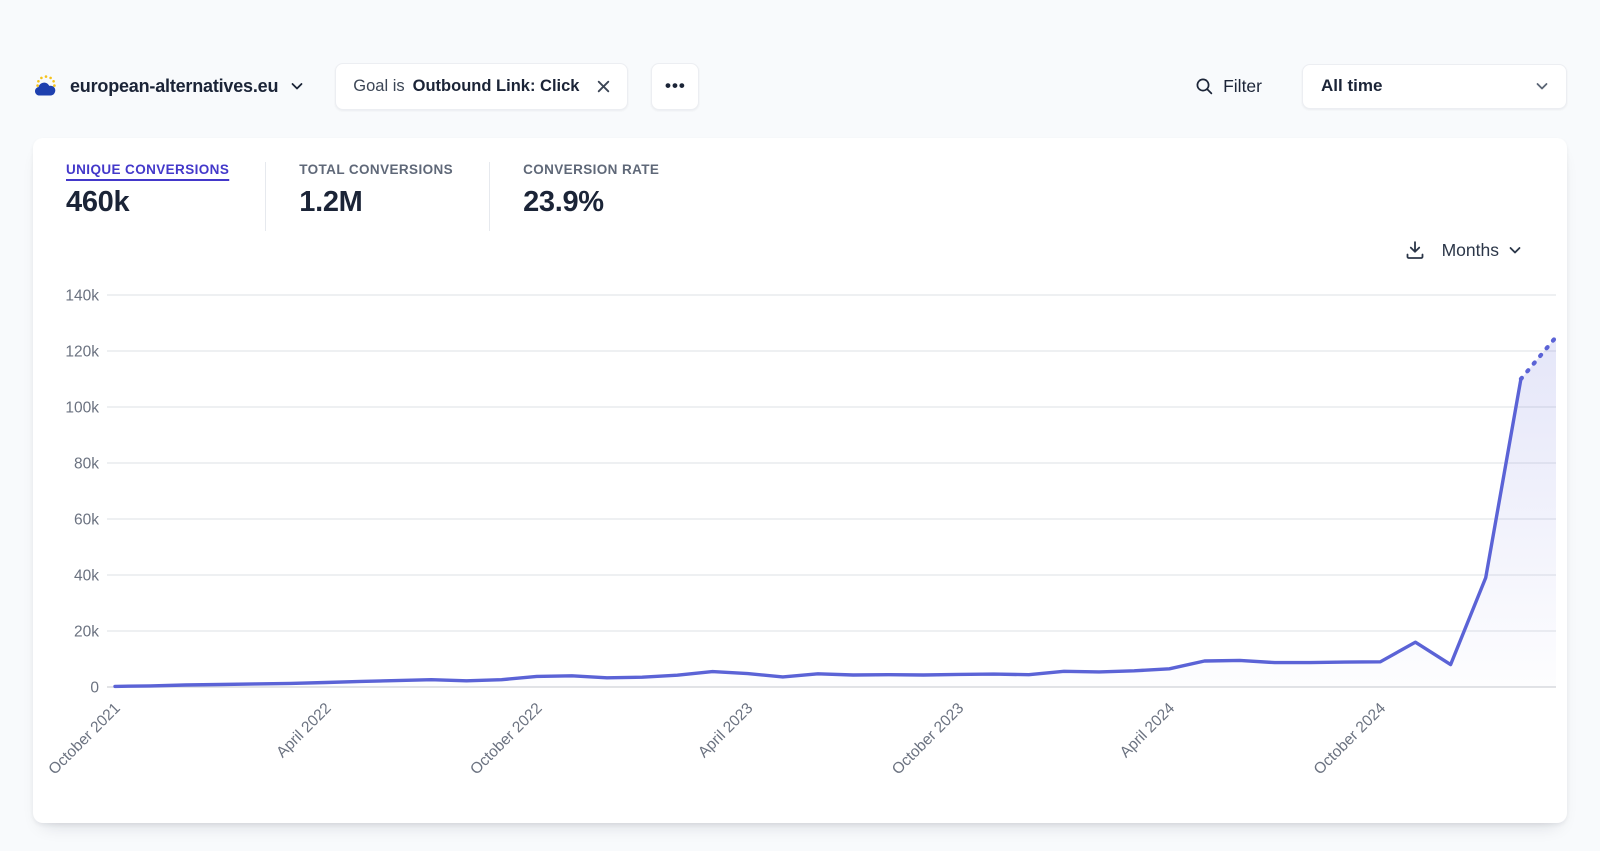 The image size is (1600, 851). I want to click on add-filter-button: Filter, so click(1228, 86).